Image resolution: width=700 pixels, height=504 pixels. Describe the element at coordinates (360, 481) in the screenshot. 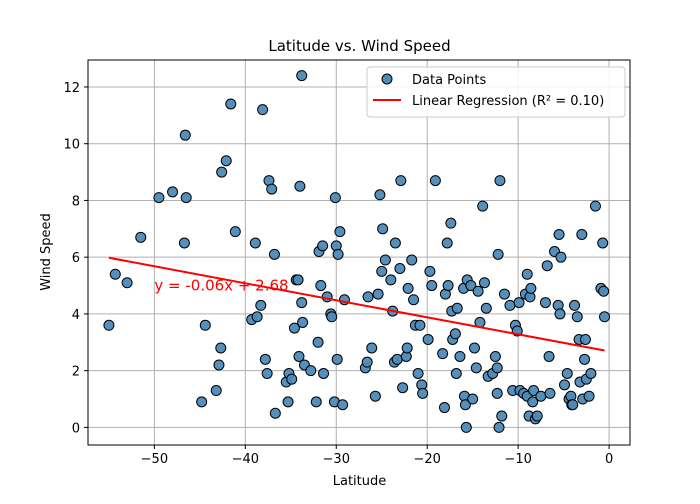

I see `x-axis-label: Latitude` at that location.